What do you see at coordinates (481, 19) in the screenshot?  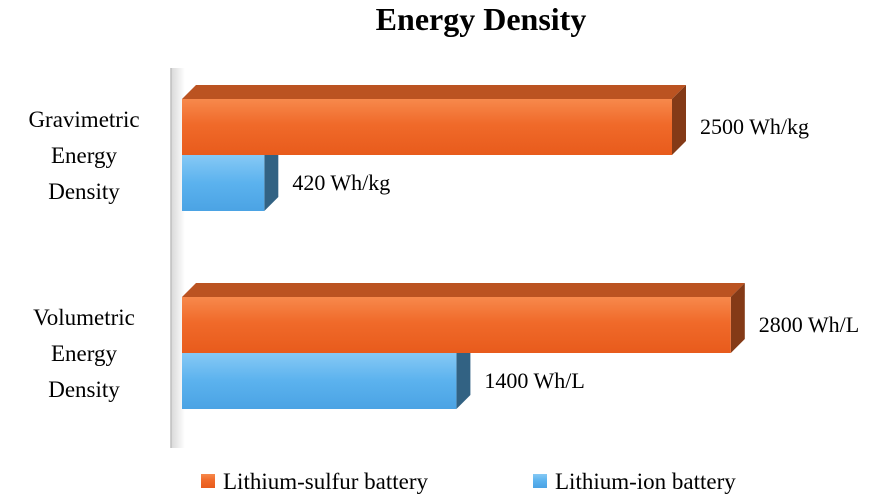 I see `chart-title: Energy Density` at bounding box center [481, 19].